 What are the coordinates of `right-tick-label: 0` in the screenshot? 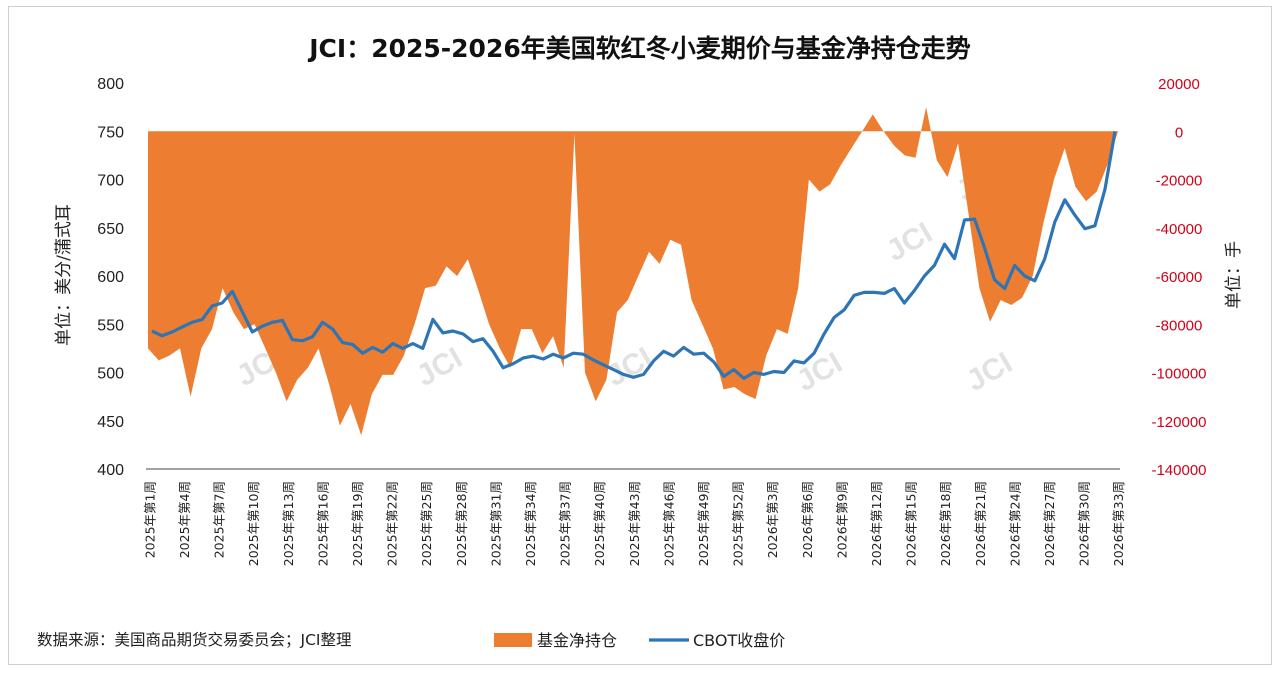 It's located at (1179, 132).